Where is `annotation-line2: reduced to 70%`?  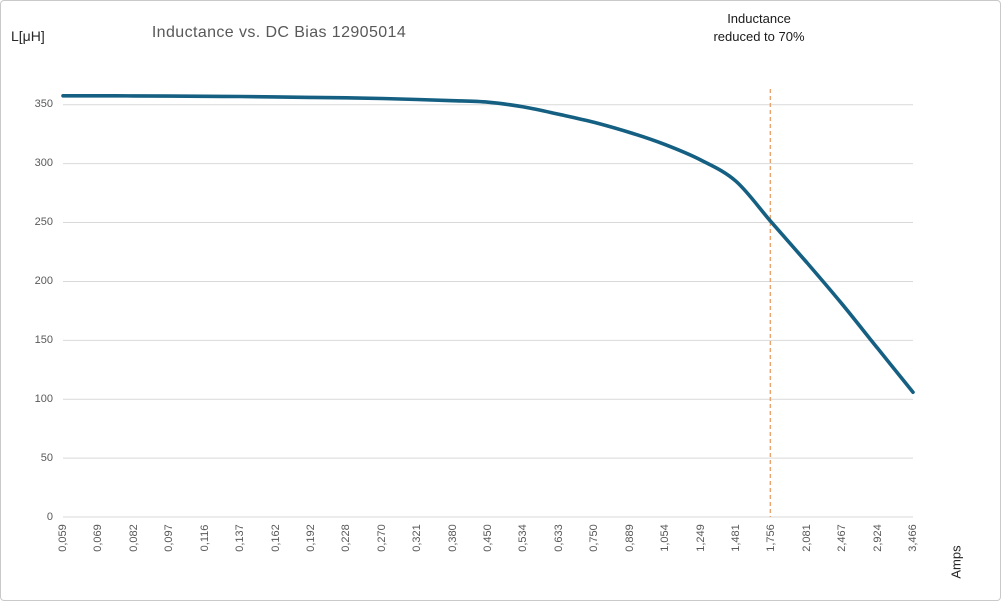
annotation-line2: reduced to 70% is located at coordinates (759, 36).